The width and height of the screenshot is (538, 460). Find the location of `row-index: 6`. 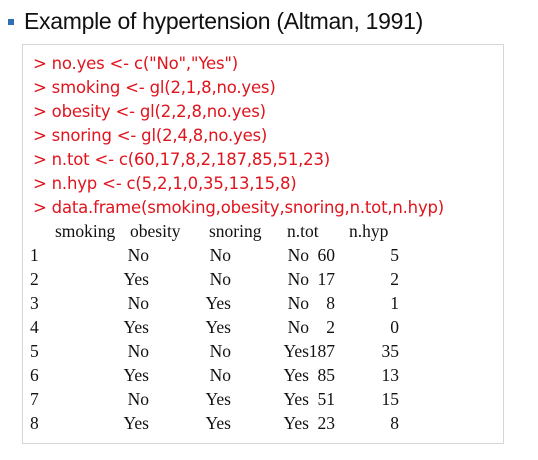

row-index: 6 is located at coordinates (34, 375).